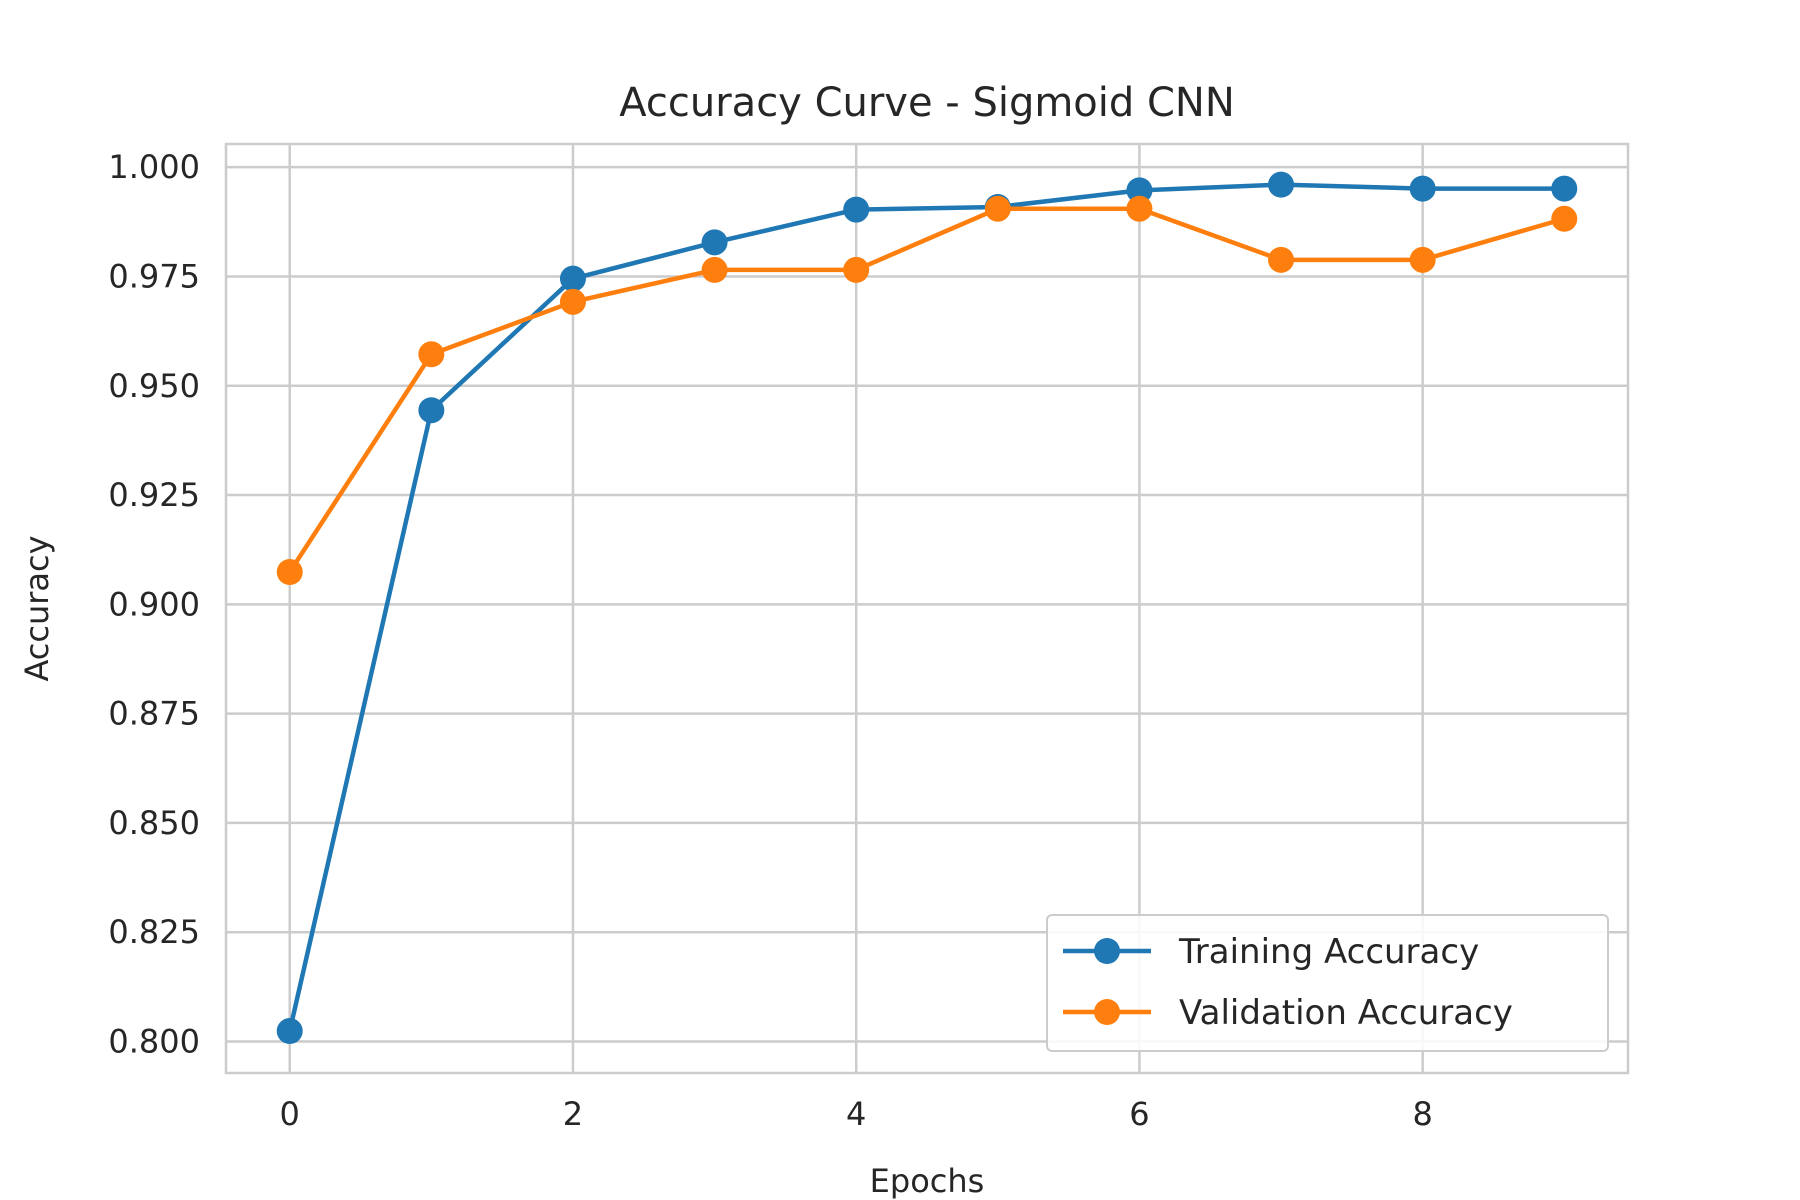  What do you see at coordinates (154, 386) in the screenshot?
I see `y-tick-label: 0.950` at bounding box center [154, 386].